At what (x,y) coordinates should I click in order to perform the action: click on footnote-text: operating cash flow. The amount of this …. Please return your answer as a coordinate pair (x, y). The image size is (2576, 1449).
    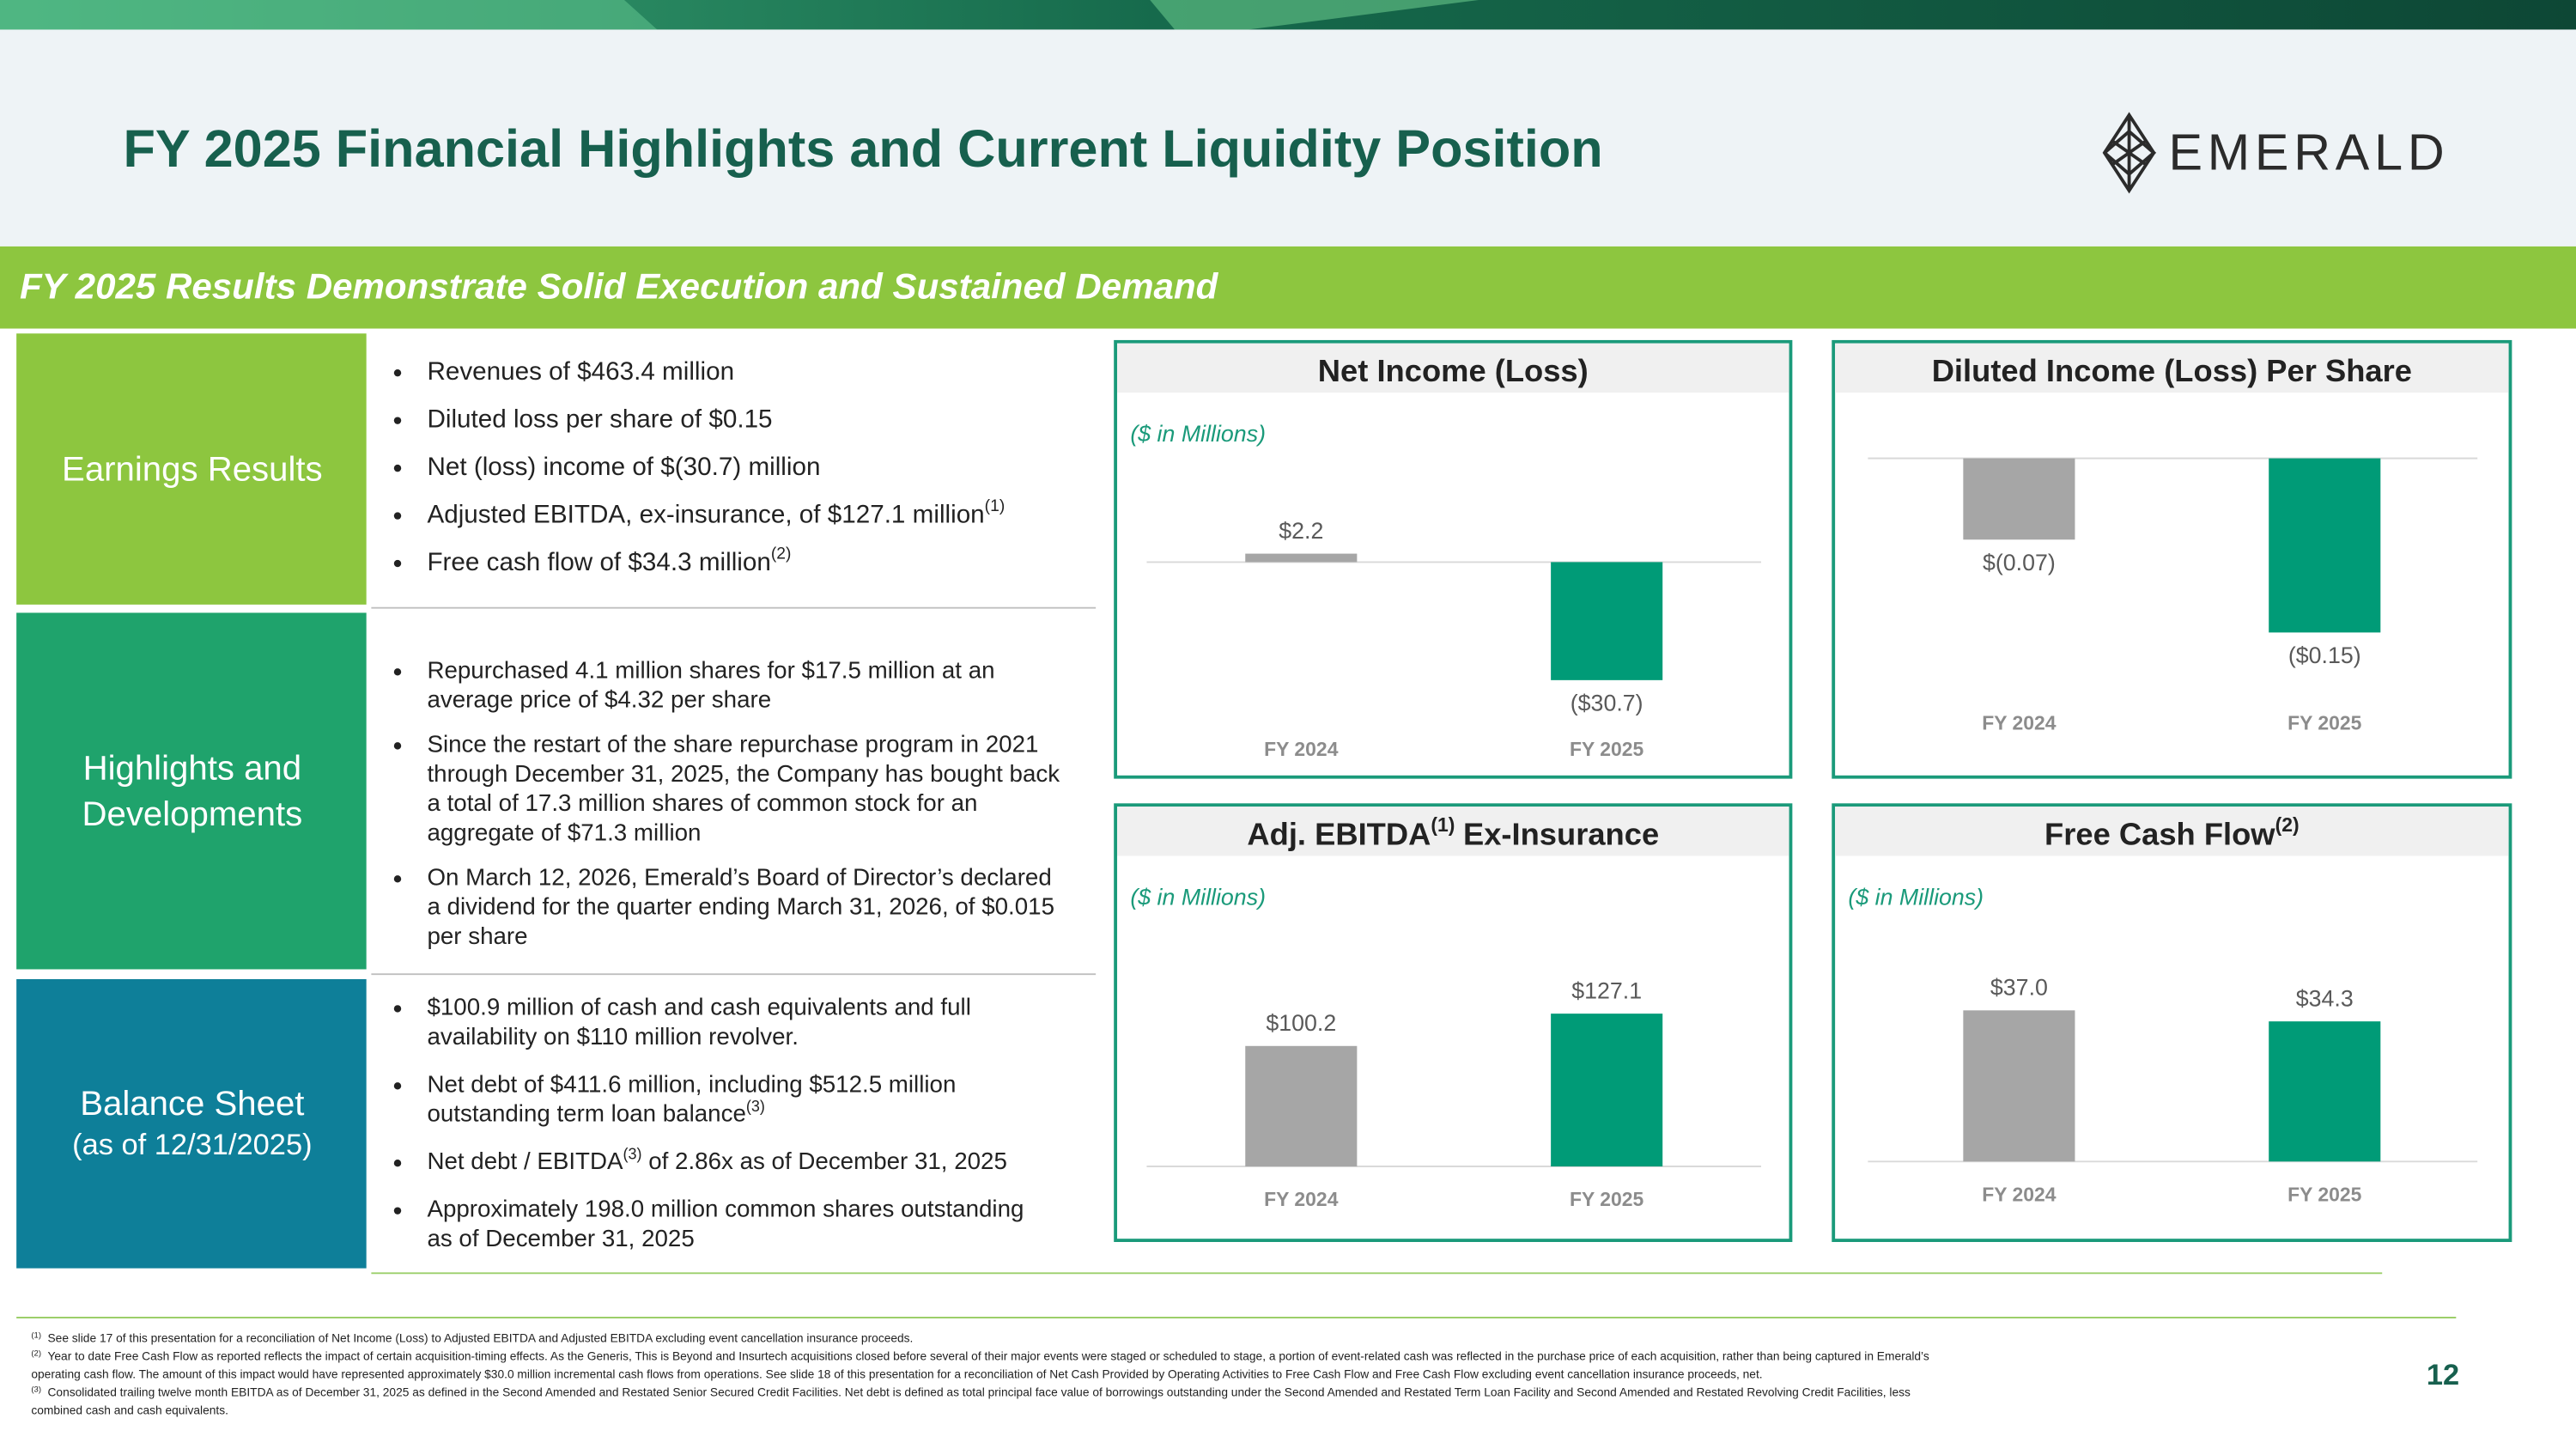
    Looking at the image, I should click on (896, 1374).